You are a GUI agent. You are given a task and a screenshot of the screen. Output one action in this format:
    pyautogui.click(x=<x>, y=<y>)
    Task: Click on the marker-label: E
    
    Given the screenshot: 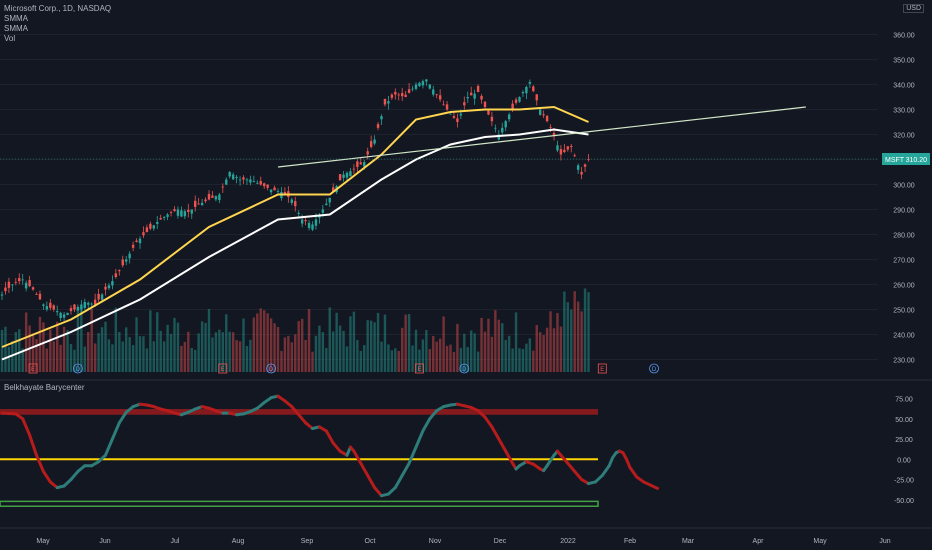 What is the action you would take?
    pyautogui.click(x=33, y=370)
    